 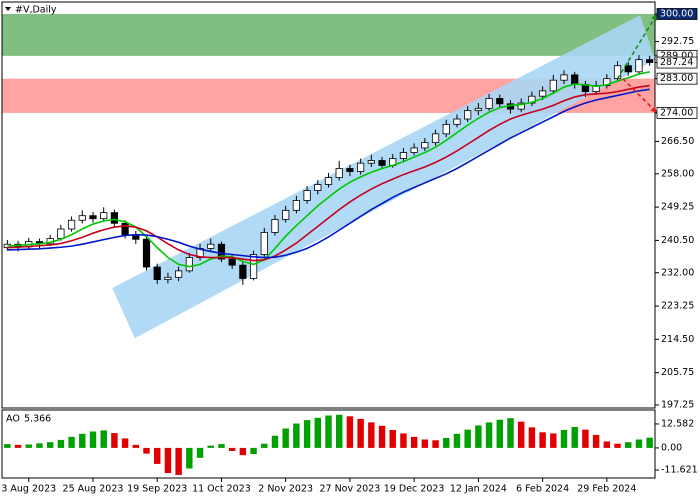 What do you see at coordinates (349, 489) in the screenshot?
I see `x-tick-label: 27 Nov 2023` at bounding box center [349, 489].